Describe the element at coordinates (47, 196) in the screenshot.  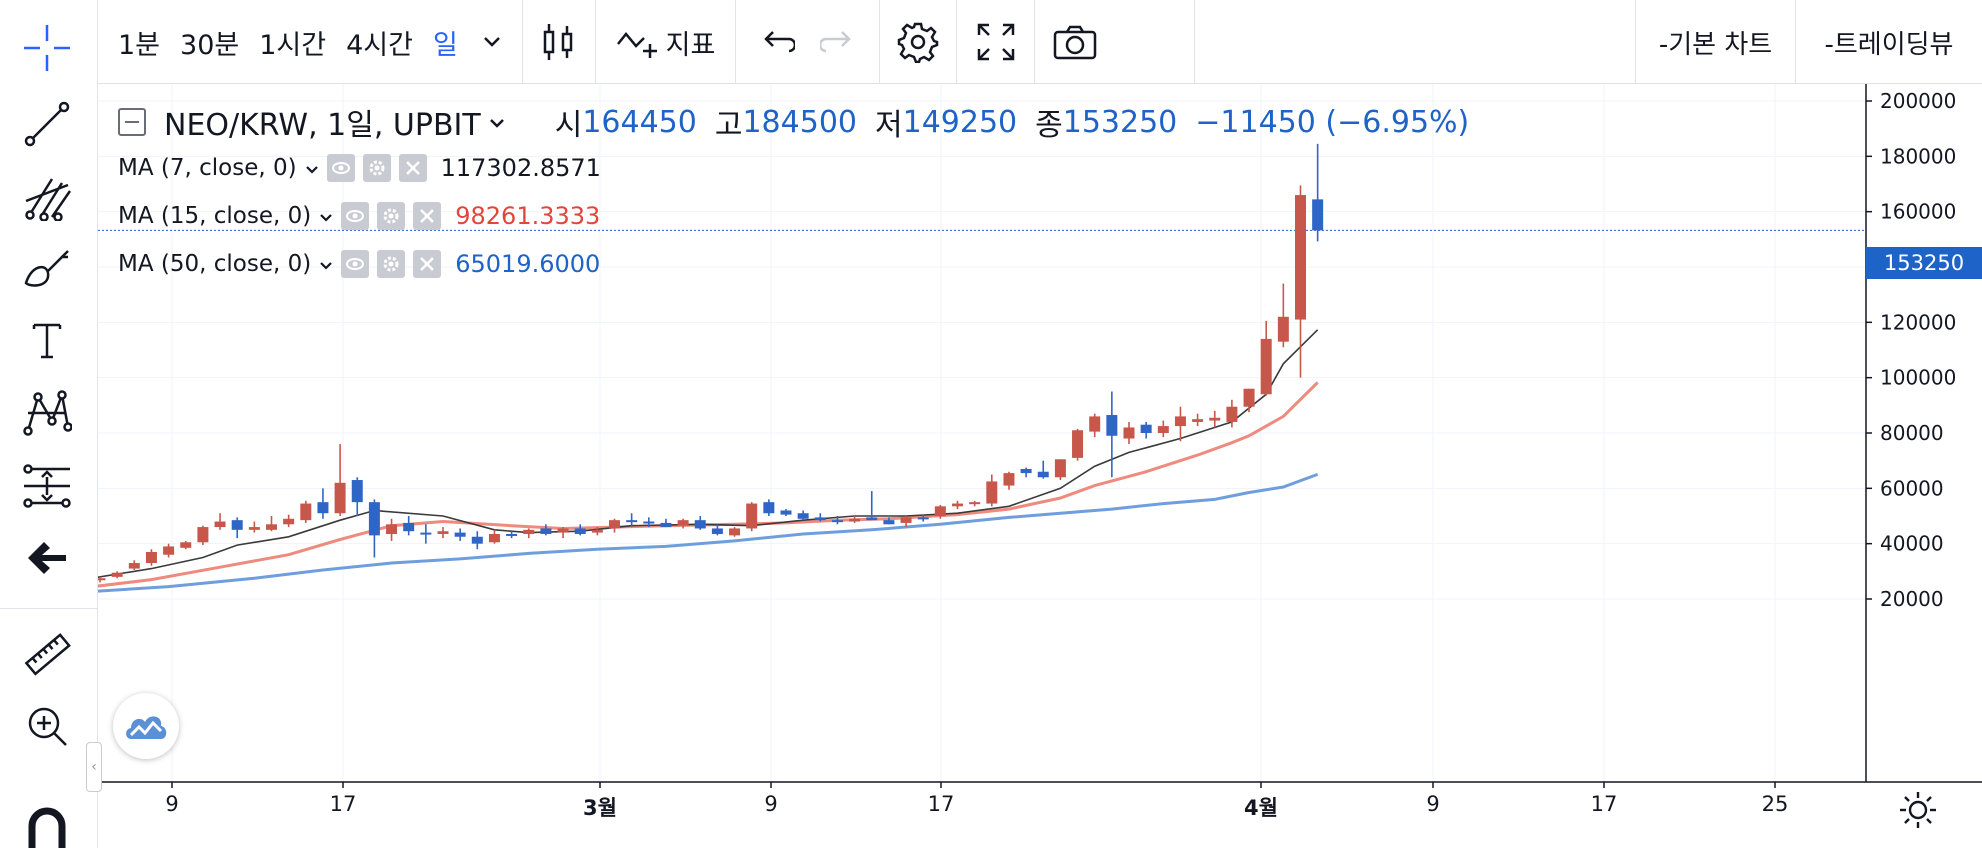
I see `pitchfork-icon` at that location.